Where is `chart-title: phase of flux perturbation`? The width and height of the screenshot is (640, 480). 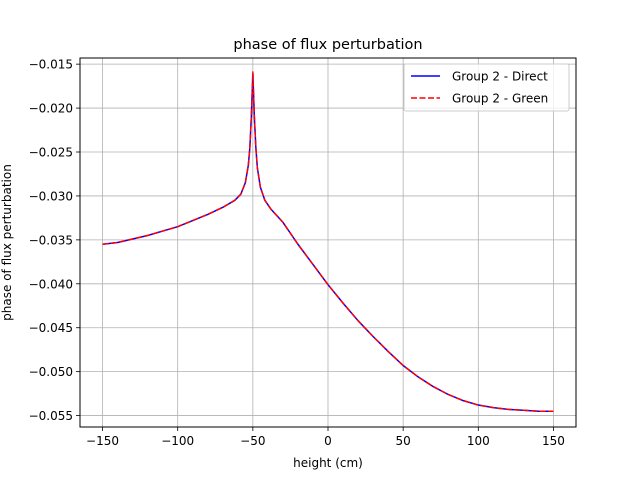 chart-title: phase of flux perturbation is located at coordinates (327, 45).